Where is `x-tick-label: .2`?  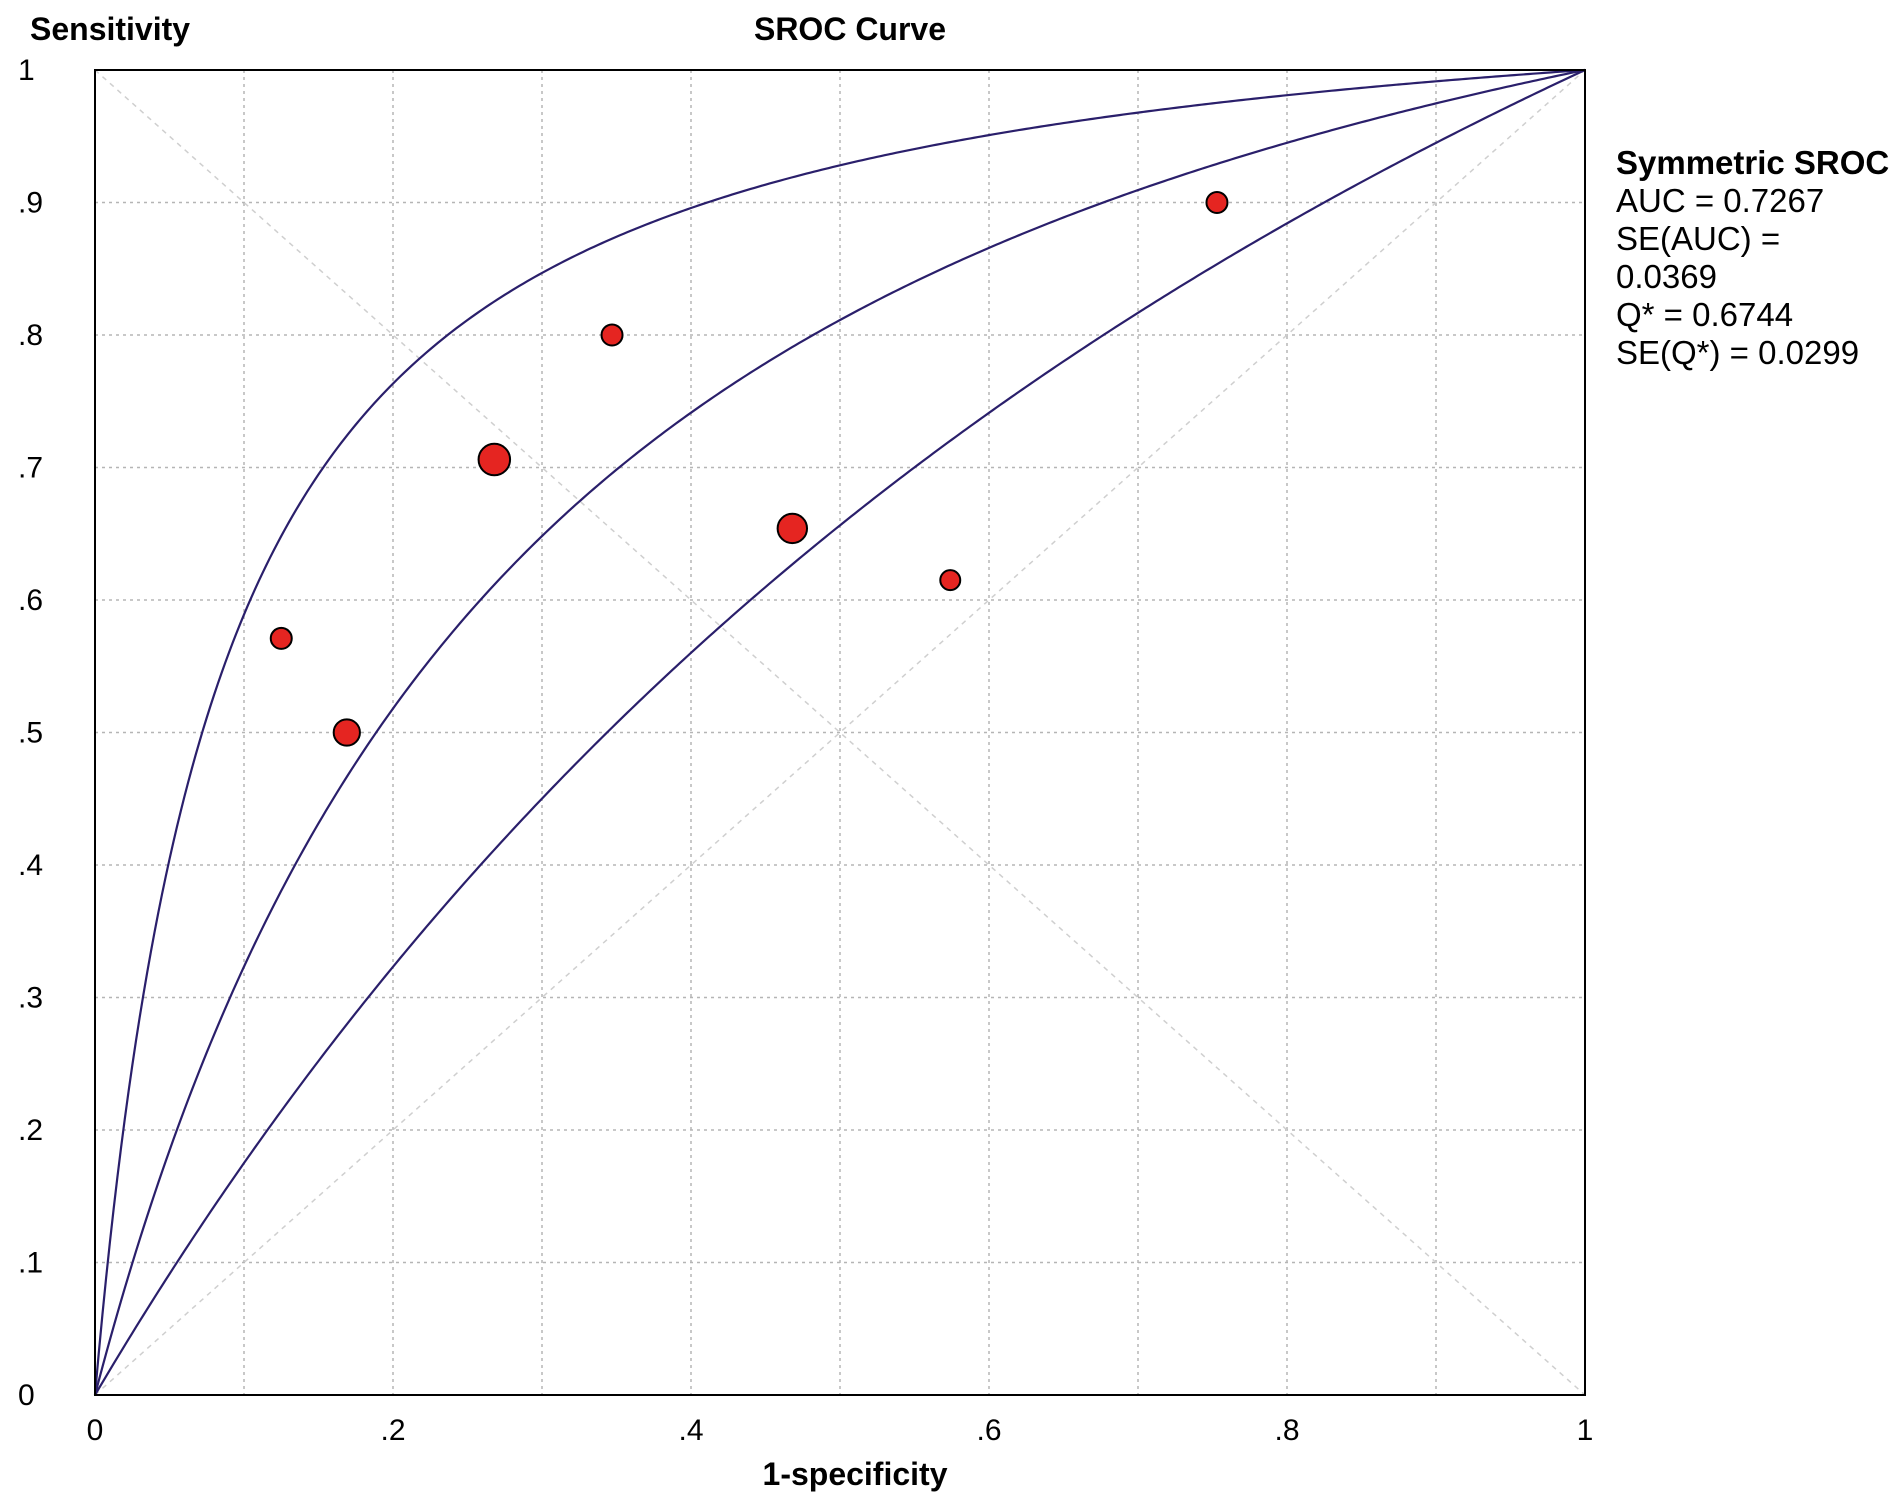 x-tick-label: .2 is located at coordinates (392, 1430).